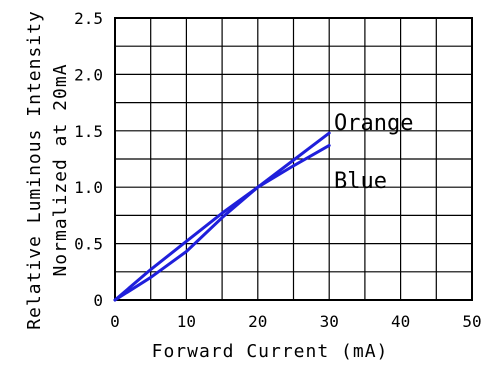  What do you see at coordinates (471, 321) in the screenshot?
I see `x-tick-label: 50` at bounding box center [471, 321].